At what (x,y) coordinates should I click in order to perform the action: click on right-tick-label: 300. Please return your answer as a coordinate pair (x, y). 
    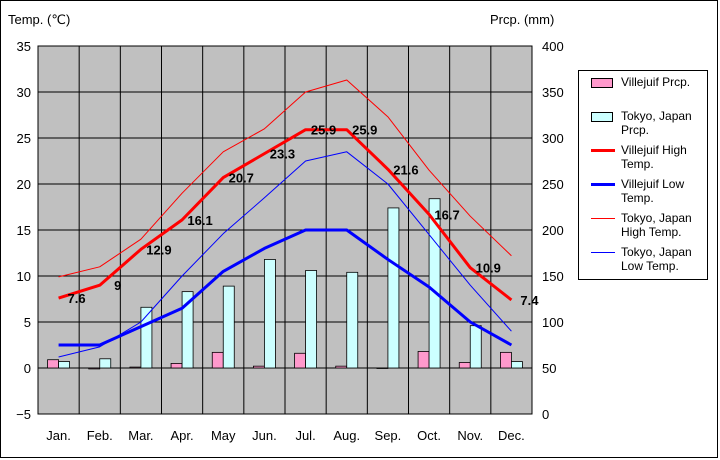
    Looking at the image, I should click on (553, 138).